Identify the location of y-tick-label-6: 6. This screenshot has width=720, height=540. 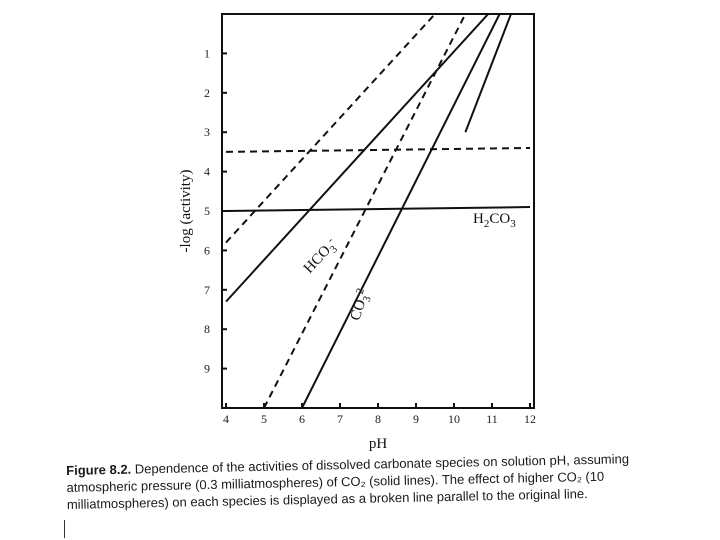
(207, 250).